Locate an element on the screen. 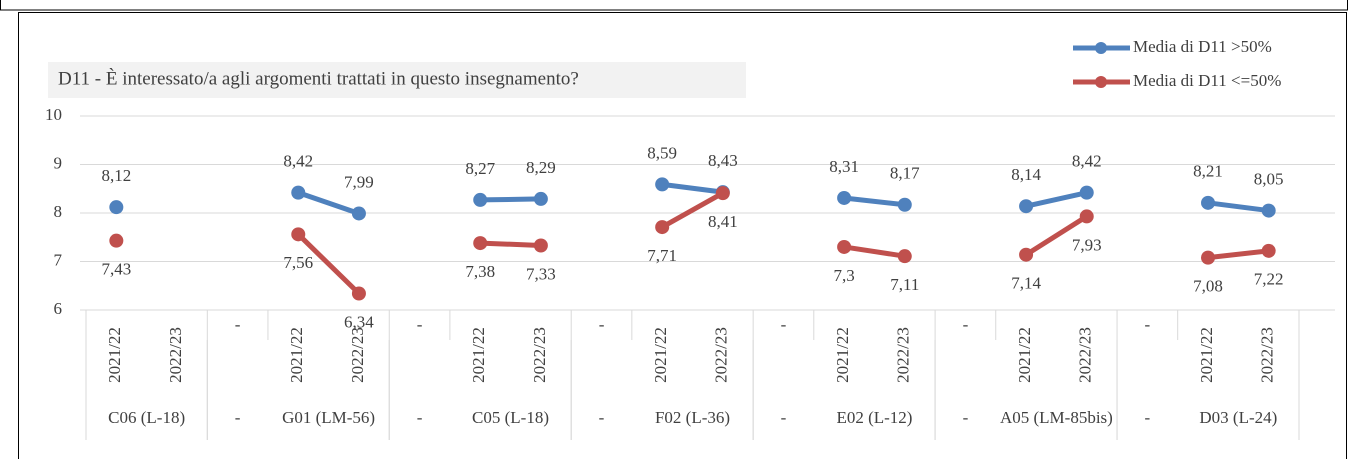  data-label: 7,71 is located at coordinates (662, 255).